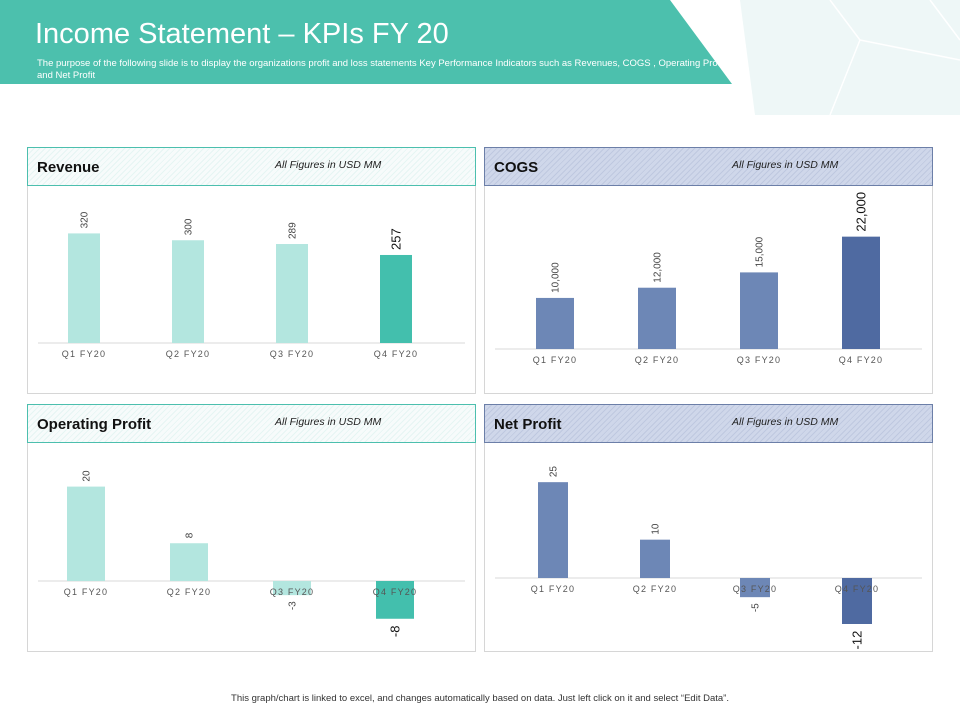 The image size is (960, 720). Describe the element at coordinates (328, 422) in the screenshot. I see `operating-profit-units-note: All Figures in USD MM` at that location.